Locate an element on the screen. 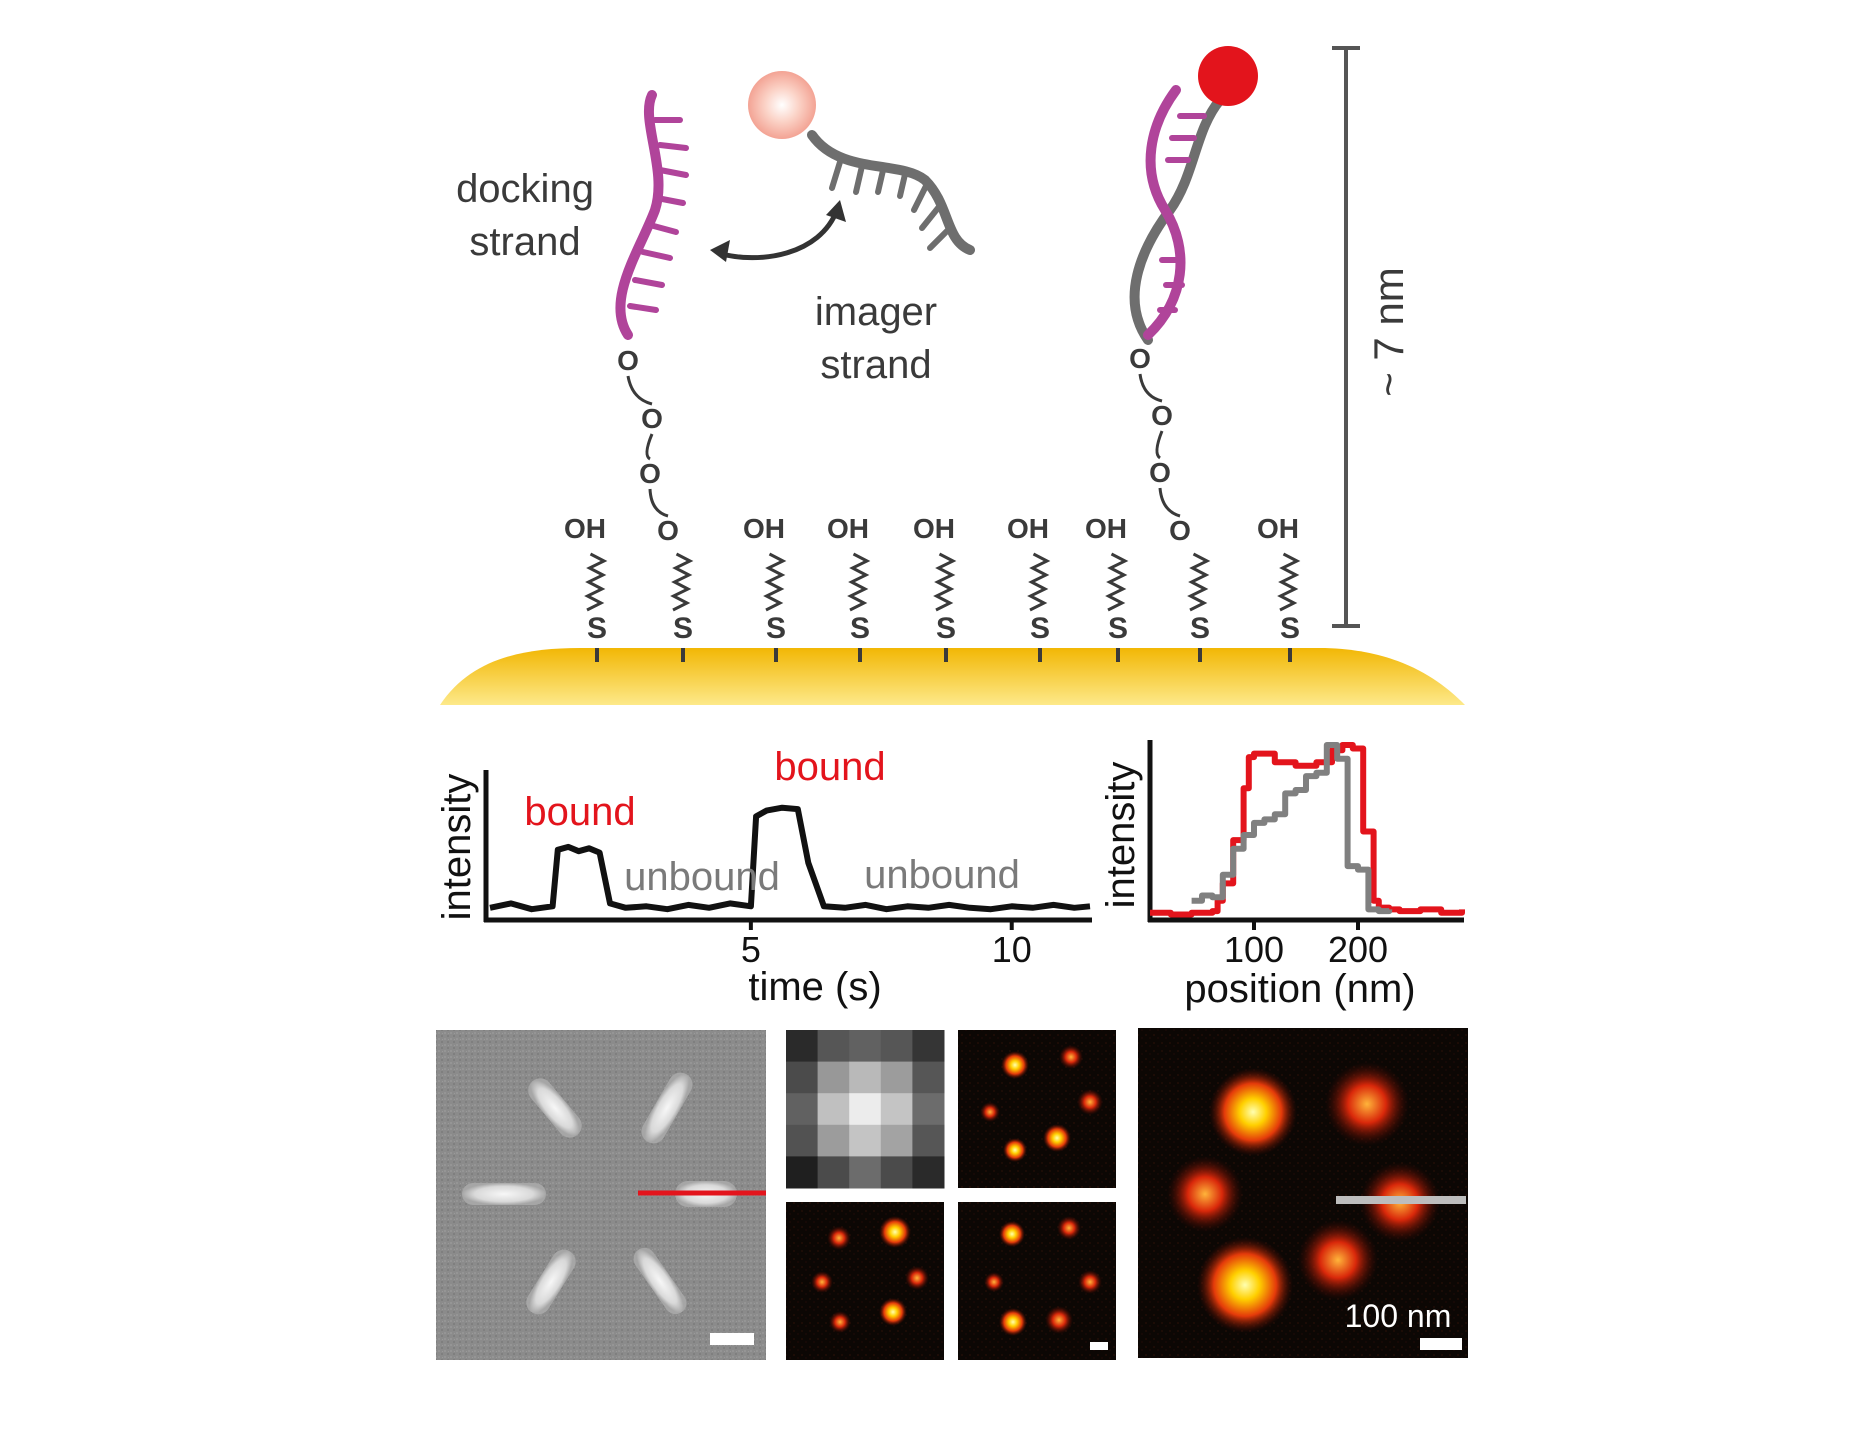 The height and width of the screenshot is (1430, 1860). arrow-head-left-icon is located at coordinates (720, 251).